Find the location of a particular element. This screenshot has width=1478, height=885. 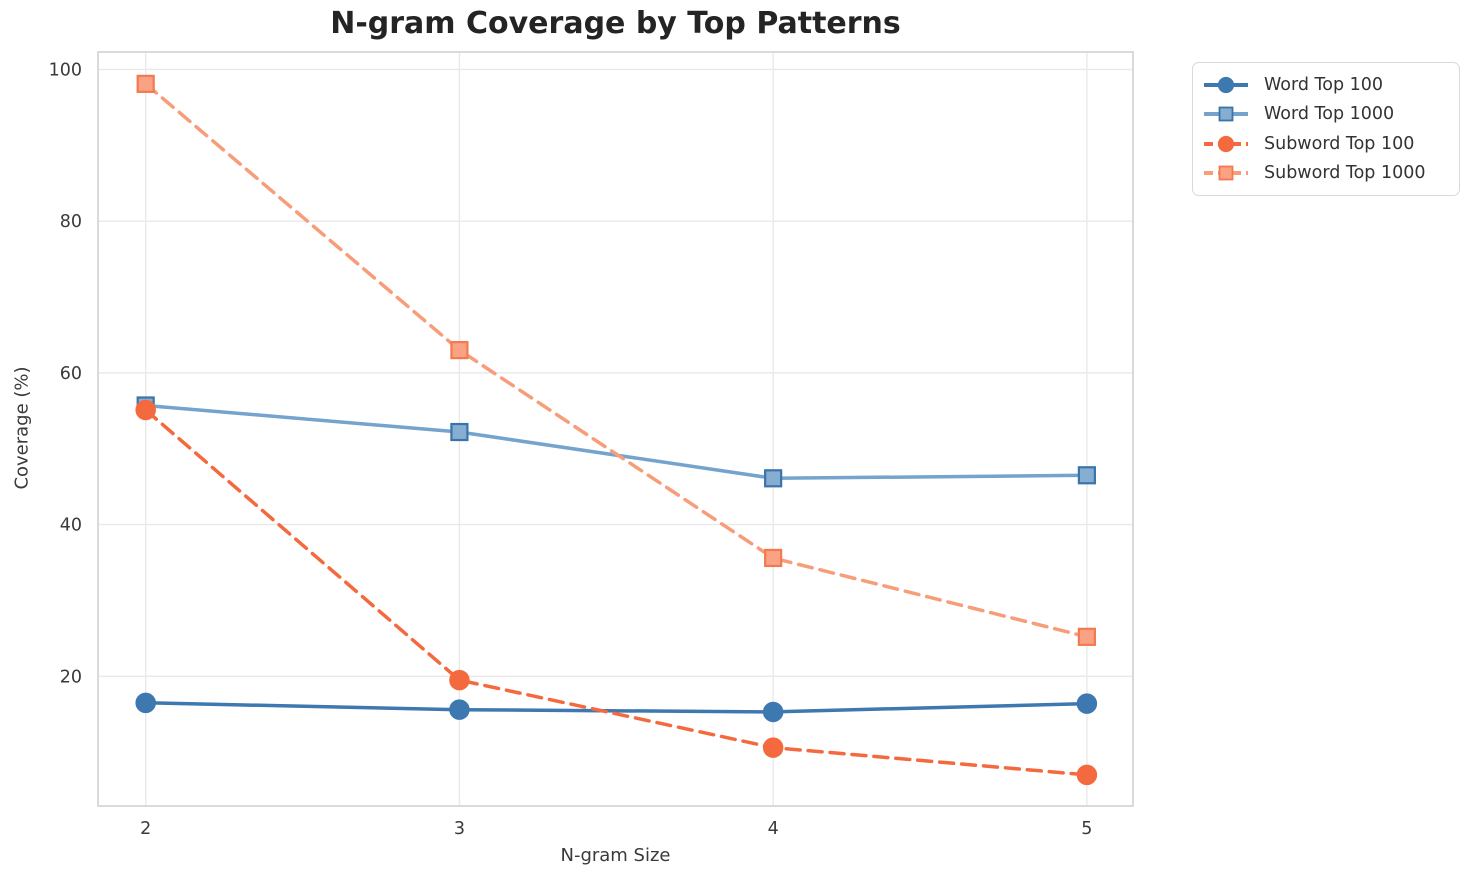

legend-item-word-top-100: Word Top 100 is located at coordinates (1325, 85).